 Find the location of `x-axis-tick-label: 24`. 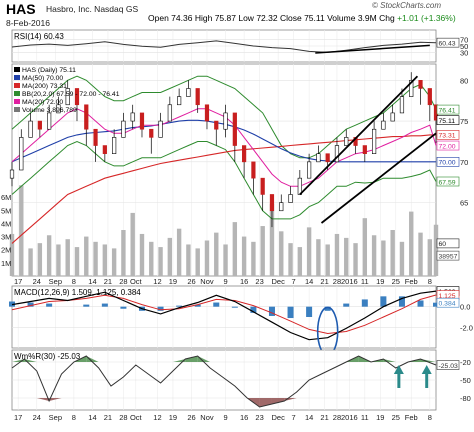

x-axis-tick-label: 24 is located at coordinates (37, 281).